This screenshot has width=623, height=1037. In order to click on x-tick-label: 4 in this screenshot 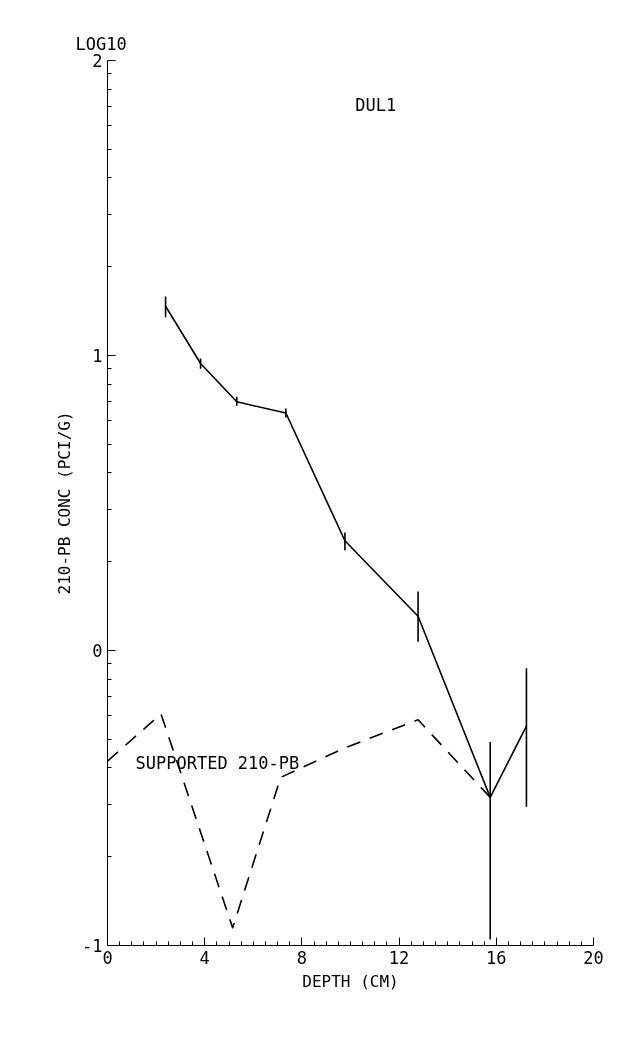, I will do `click(204, 957)`.